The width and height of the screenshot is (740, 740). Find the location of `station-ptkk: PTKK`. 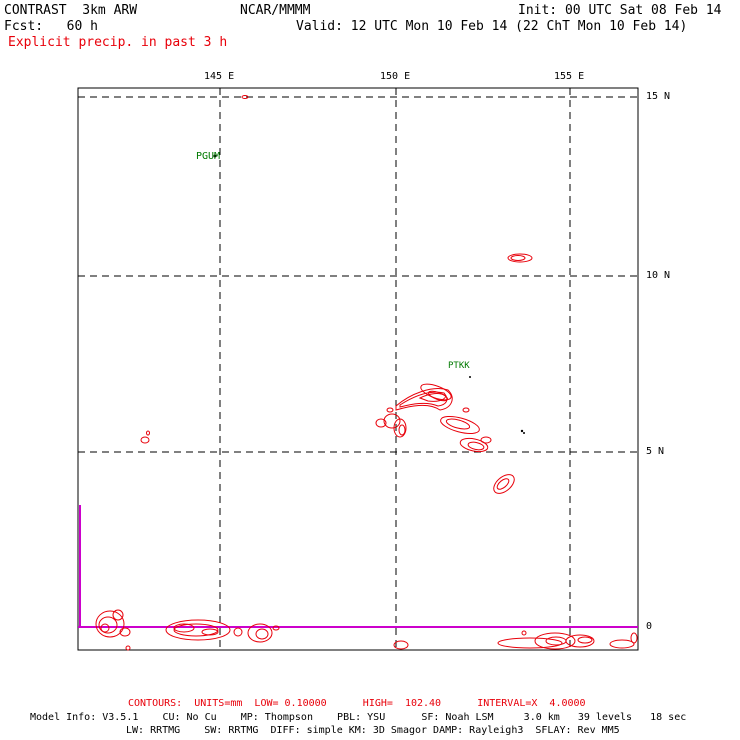

station-ptkk: PTKK is located at coordinates (459, 366).